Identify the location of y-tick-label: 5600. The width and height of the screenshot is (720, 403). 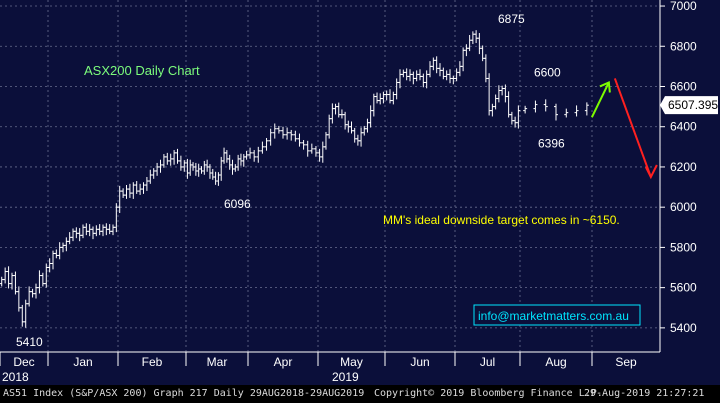
(683, 288).